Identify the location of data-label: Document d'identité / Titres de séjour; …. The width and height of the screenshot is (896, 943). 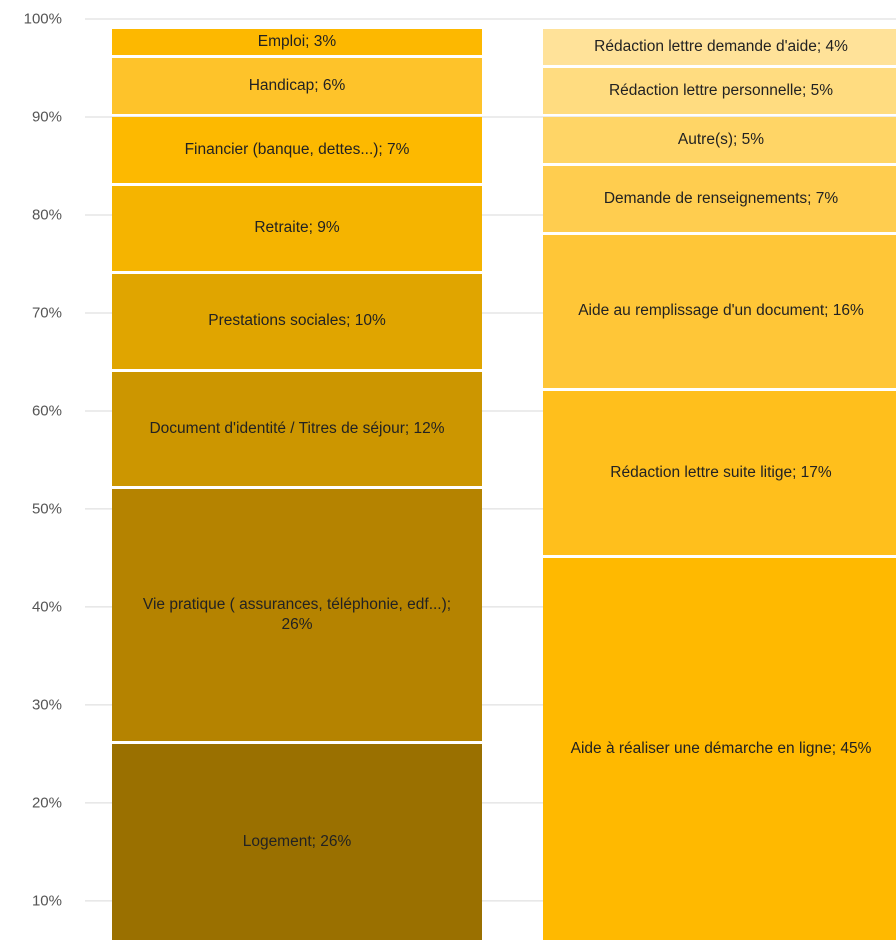
(297, 428).